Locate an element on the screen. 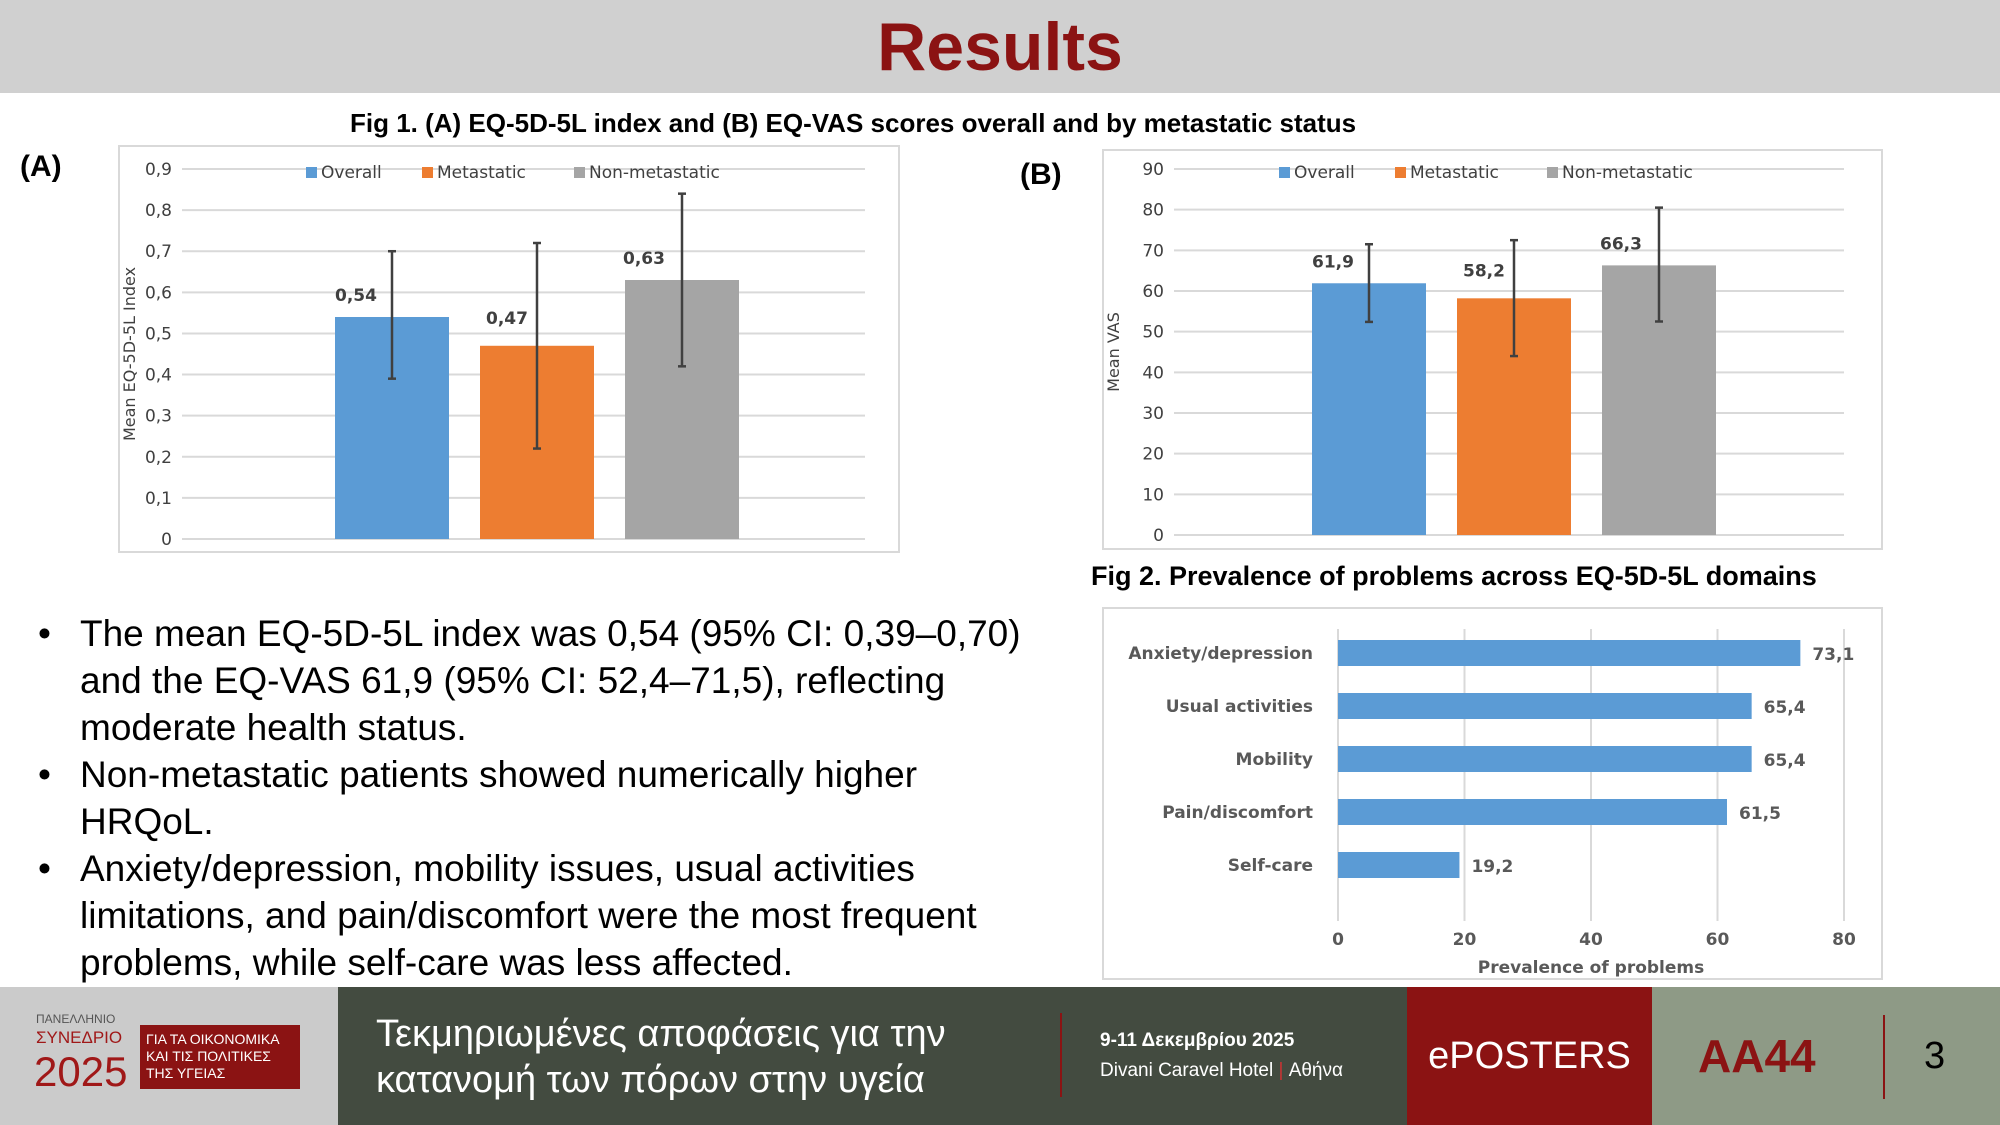 This screenshot has width=2000, height=1125. logo-text: ΚΑΙ ΤΙΣ ΠΟΛΙΤΙΚΕΣ is located at coordinates (208, 1056).